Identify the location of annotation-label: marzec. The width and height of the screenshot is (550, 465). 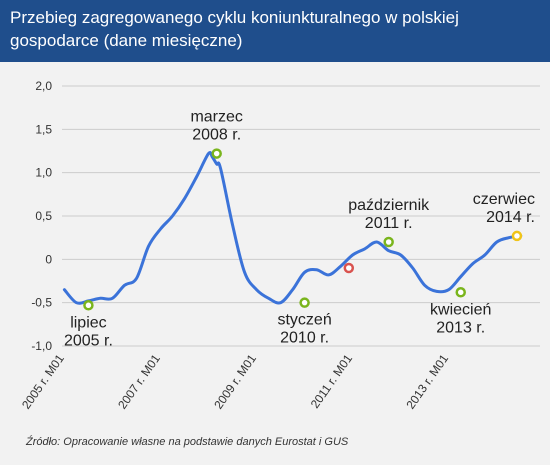
(216, 117).